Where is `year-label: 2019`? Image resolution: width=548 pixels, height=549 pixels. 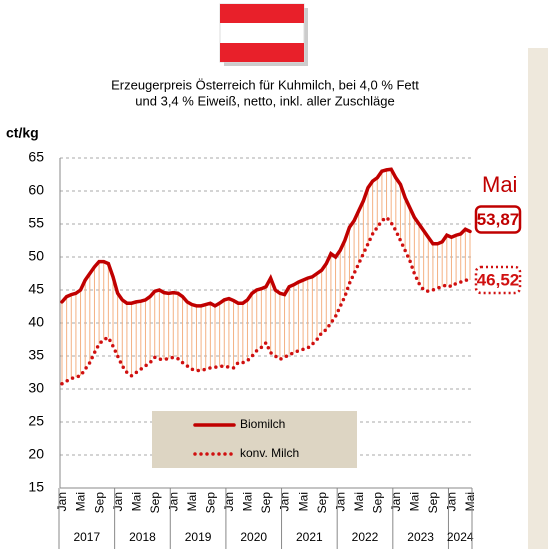
year-label: 2019 is located at coordinates (198, 537).